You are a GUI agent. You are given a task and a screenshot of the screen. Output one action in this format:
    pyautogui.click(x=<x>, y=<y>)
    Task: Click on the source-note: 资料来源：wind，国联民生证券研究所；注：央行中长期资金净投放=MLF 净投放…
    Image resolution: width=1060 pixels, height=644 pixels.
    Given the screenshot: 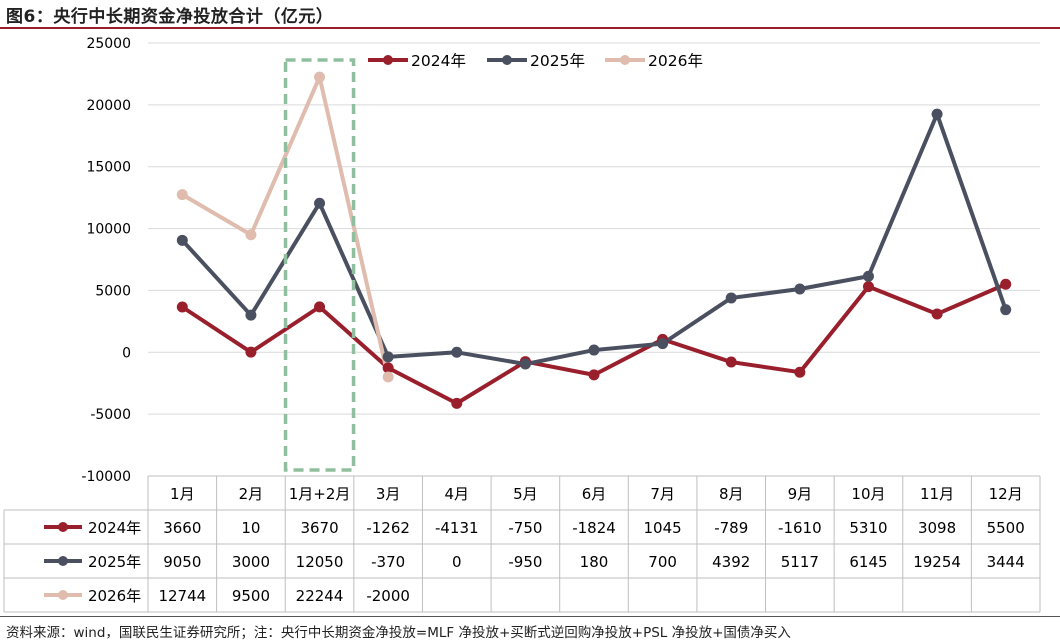 What is the action you would take?
    pyautogui.click(x=398, y=633)
    